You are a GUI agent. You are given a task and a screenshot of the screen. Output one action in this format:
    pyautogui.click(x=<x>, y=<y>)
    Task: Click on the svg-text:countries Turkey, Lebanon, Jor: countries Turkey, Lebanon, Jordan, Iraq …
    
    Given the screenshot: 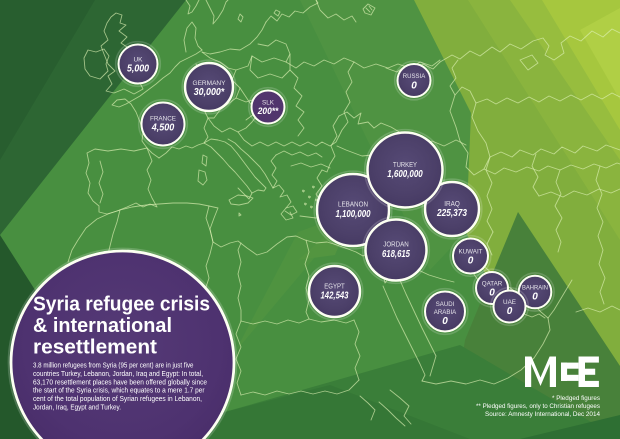 What is the action you would take?
    pyautogui.click(x=118, y=373)
    